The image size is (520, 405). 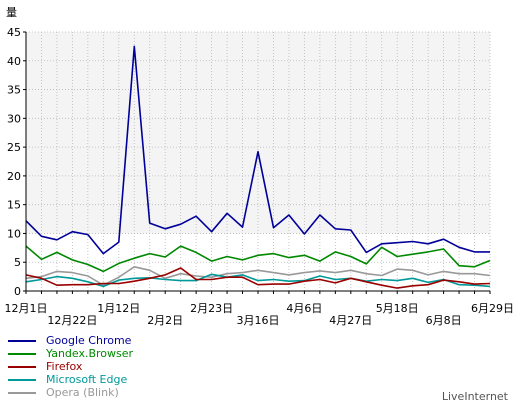 What do you see at coordinates (89, 340) in the screenshot?
I see `legend-label-chrome: Google Chrome` at bounding box center [89, 340].